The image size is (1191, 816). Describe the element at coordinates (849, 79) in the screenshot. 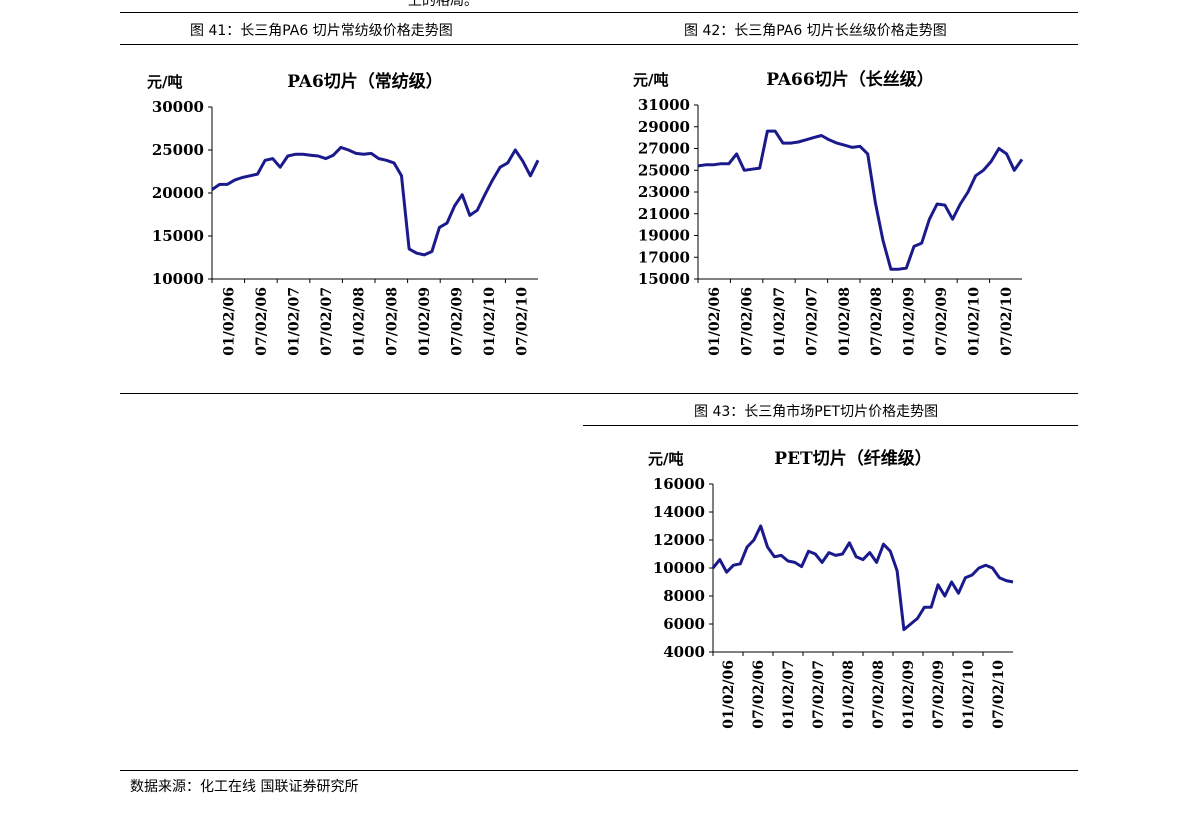

I see `chart-title: PA66切片（长丝级）` at that location.